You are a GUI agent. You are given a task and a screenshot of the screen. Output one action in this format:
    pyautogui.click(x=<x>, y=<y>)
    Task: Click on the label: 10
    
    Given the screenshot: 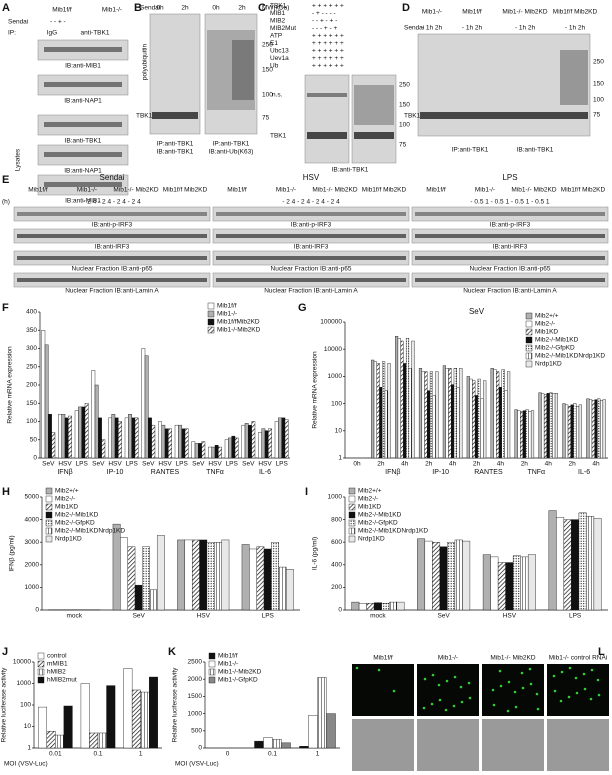 What is the action you would take?
    pyautogui.click(x=28, y=726)
    